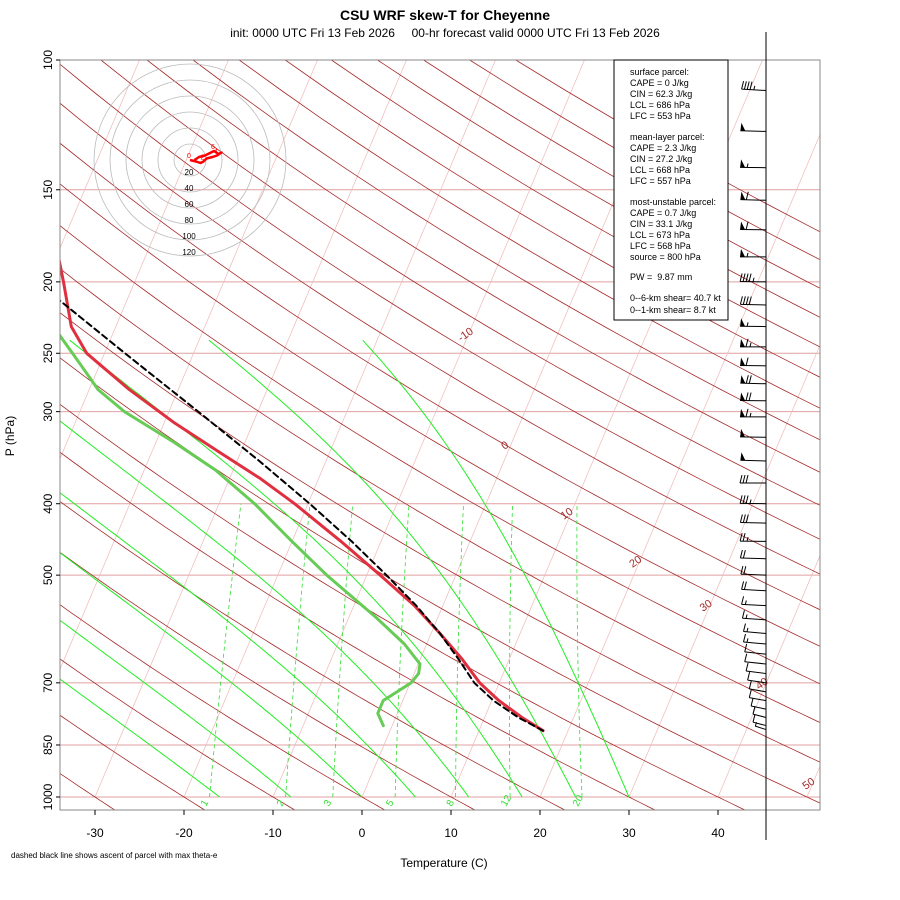 This screenshot has height=900, width=900. What do you see at coordinates (660, 105) in the screenshot?
I see `surface-lcl: LCL = 686 hPa` at bounding box center [660, 105].